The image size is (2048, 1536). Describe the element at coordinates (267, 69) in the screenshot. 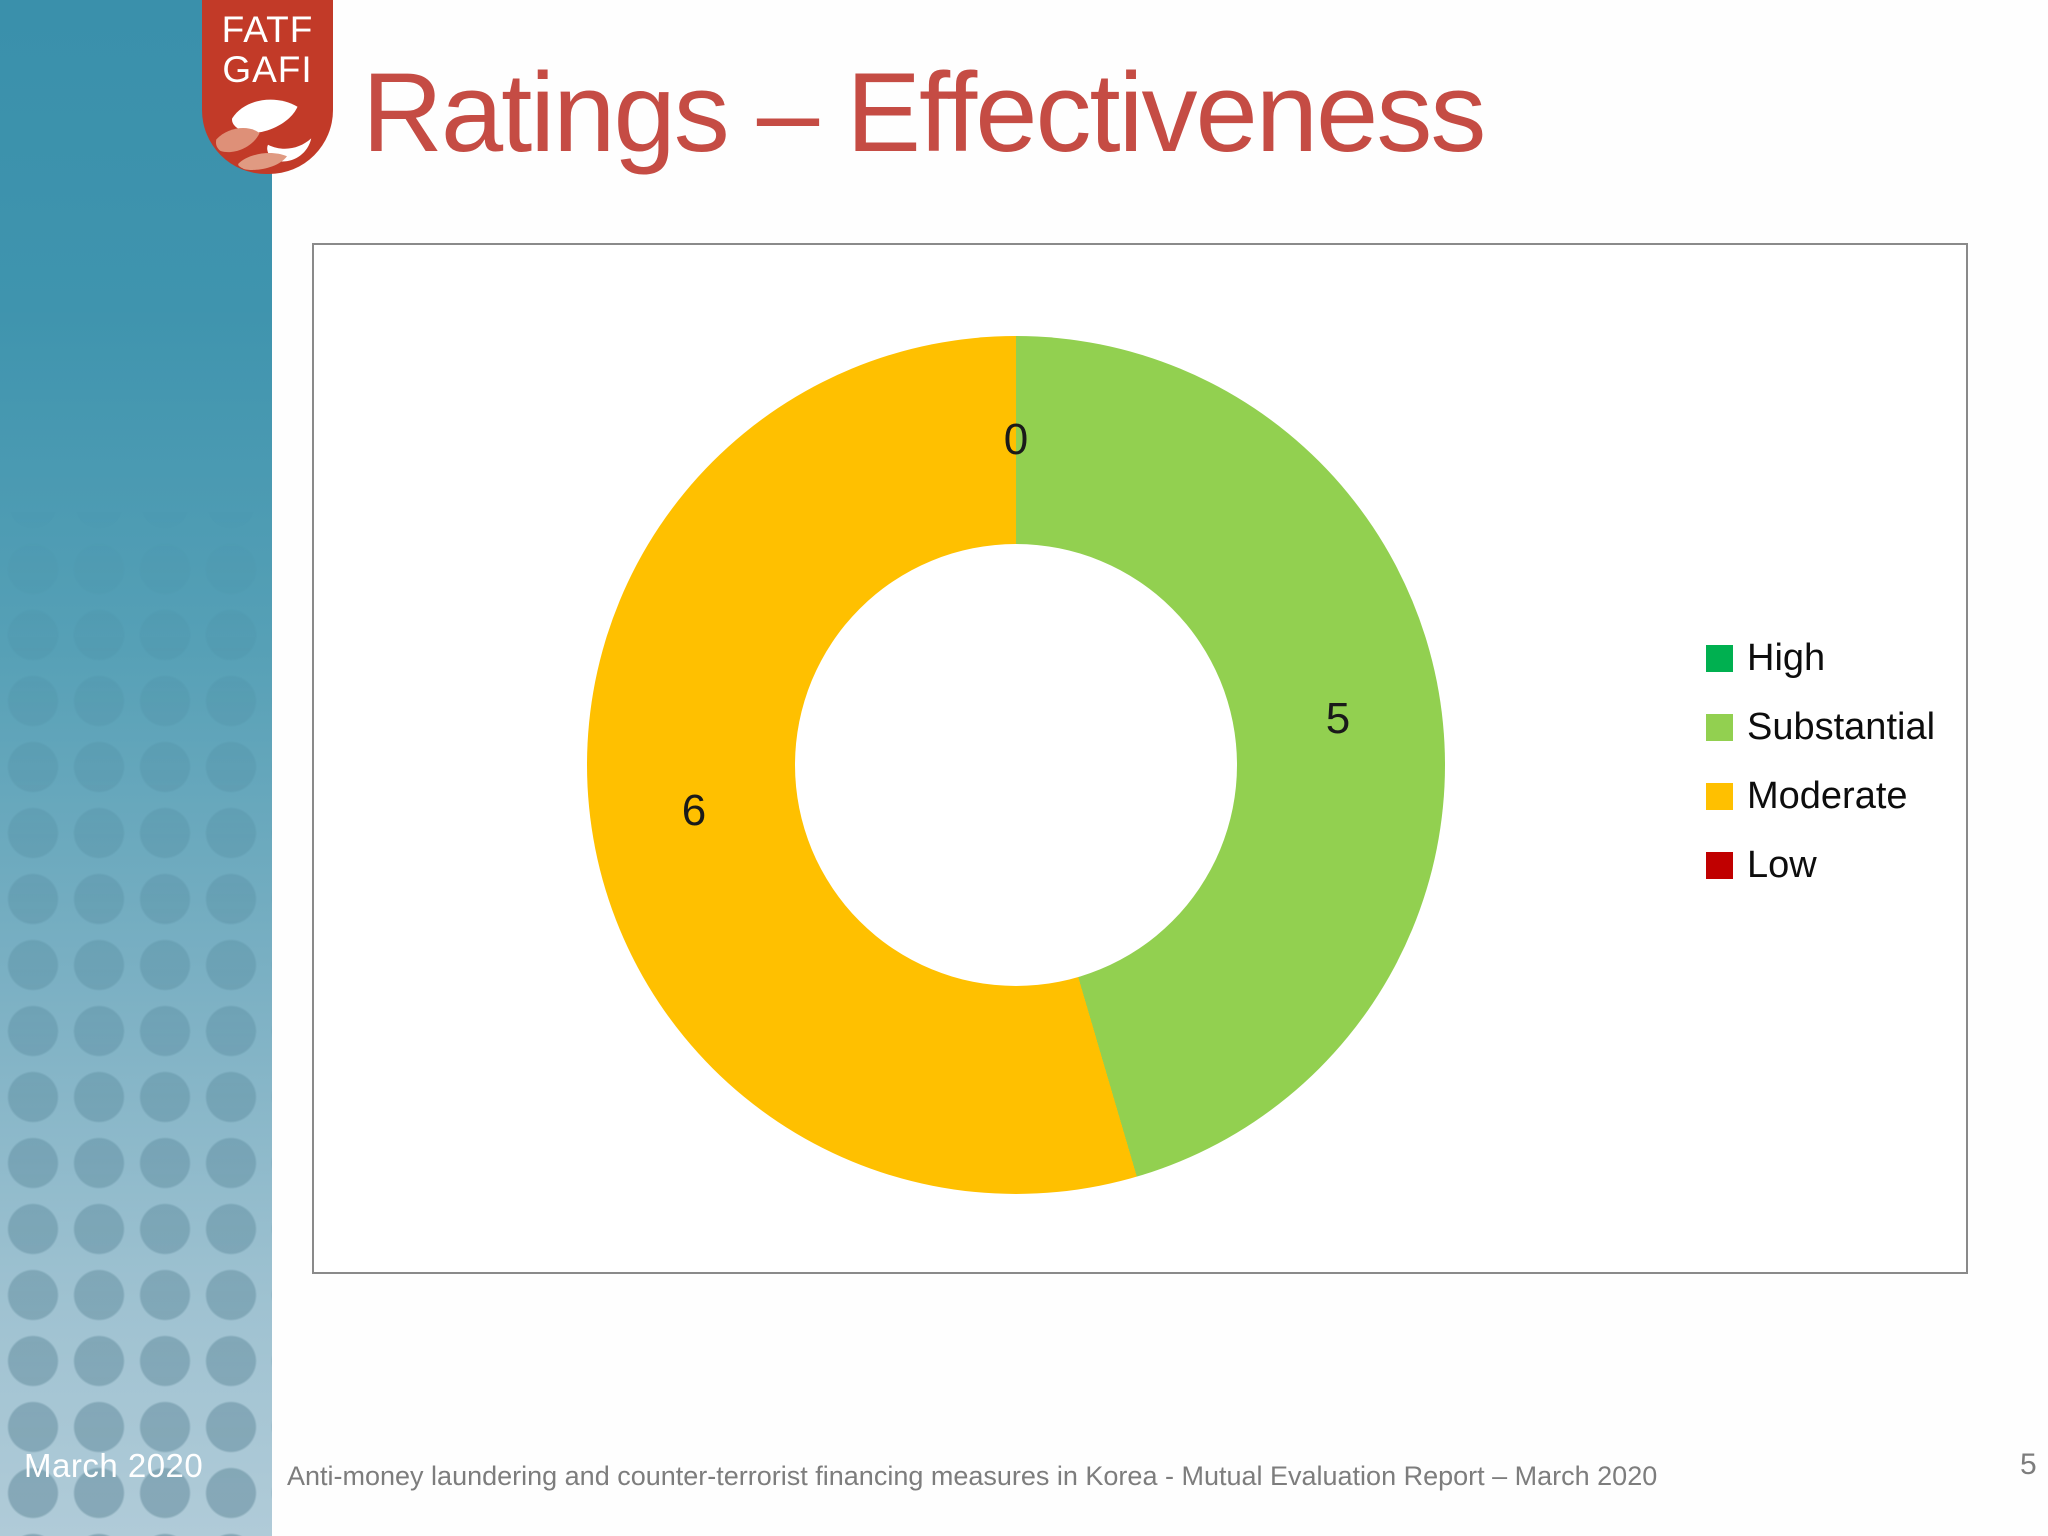

I see `fatf-logo-line2: GAFI` at that location.